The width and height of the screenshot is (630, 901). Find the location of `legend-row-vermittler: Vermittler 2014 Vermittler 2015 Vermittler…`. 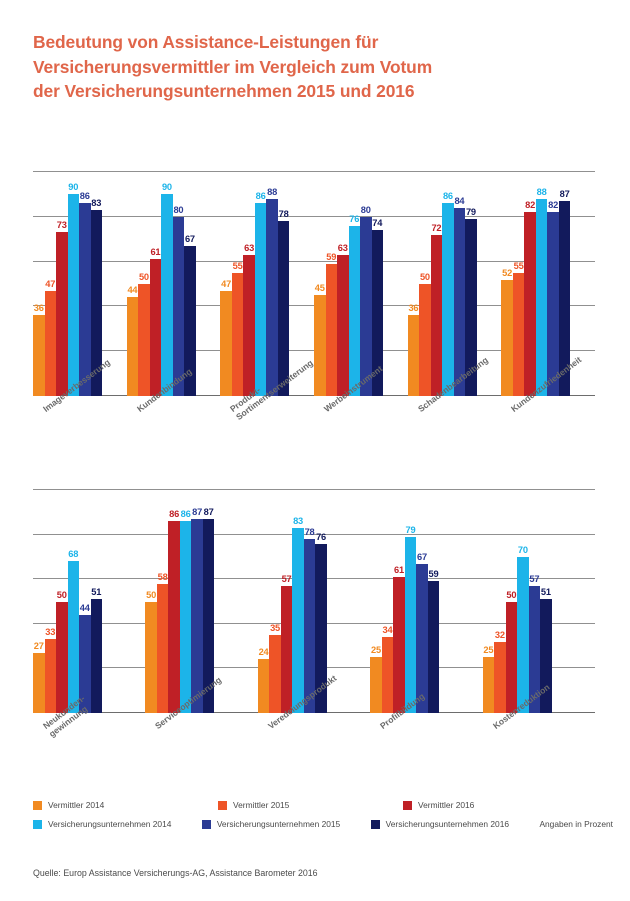

legend-row-vermittler: Vermittler 2014 Vermittler 2015 Vermittler… is located at coordinates (323, 805).